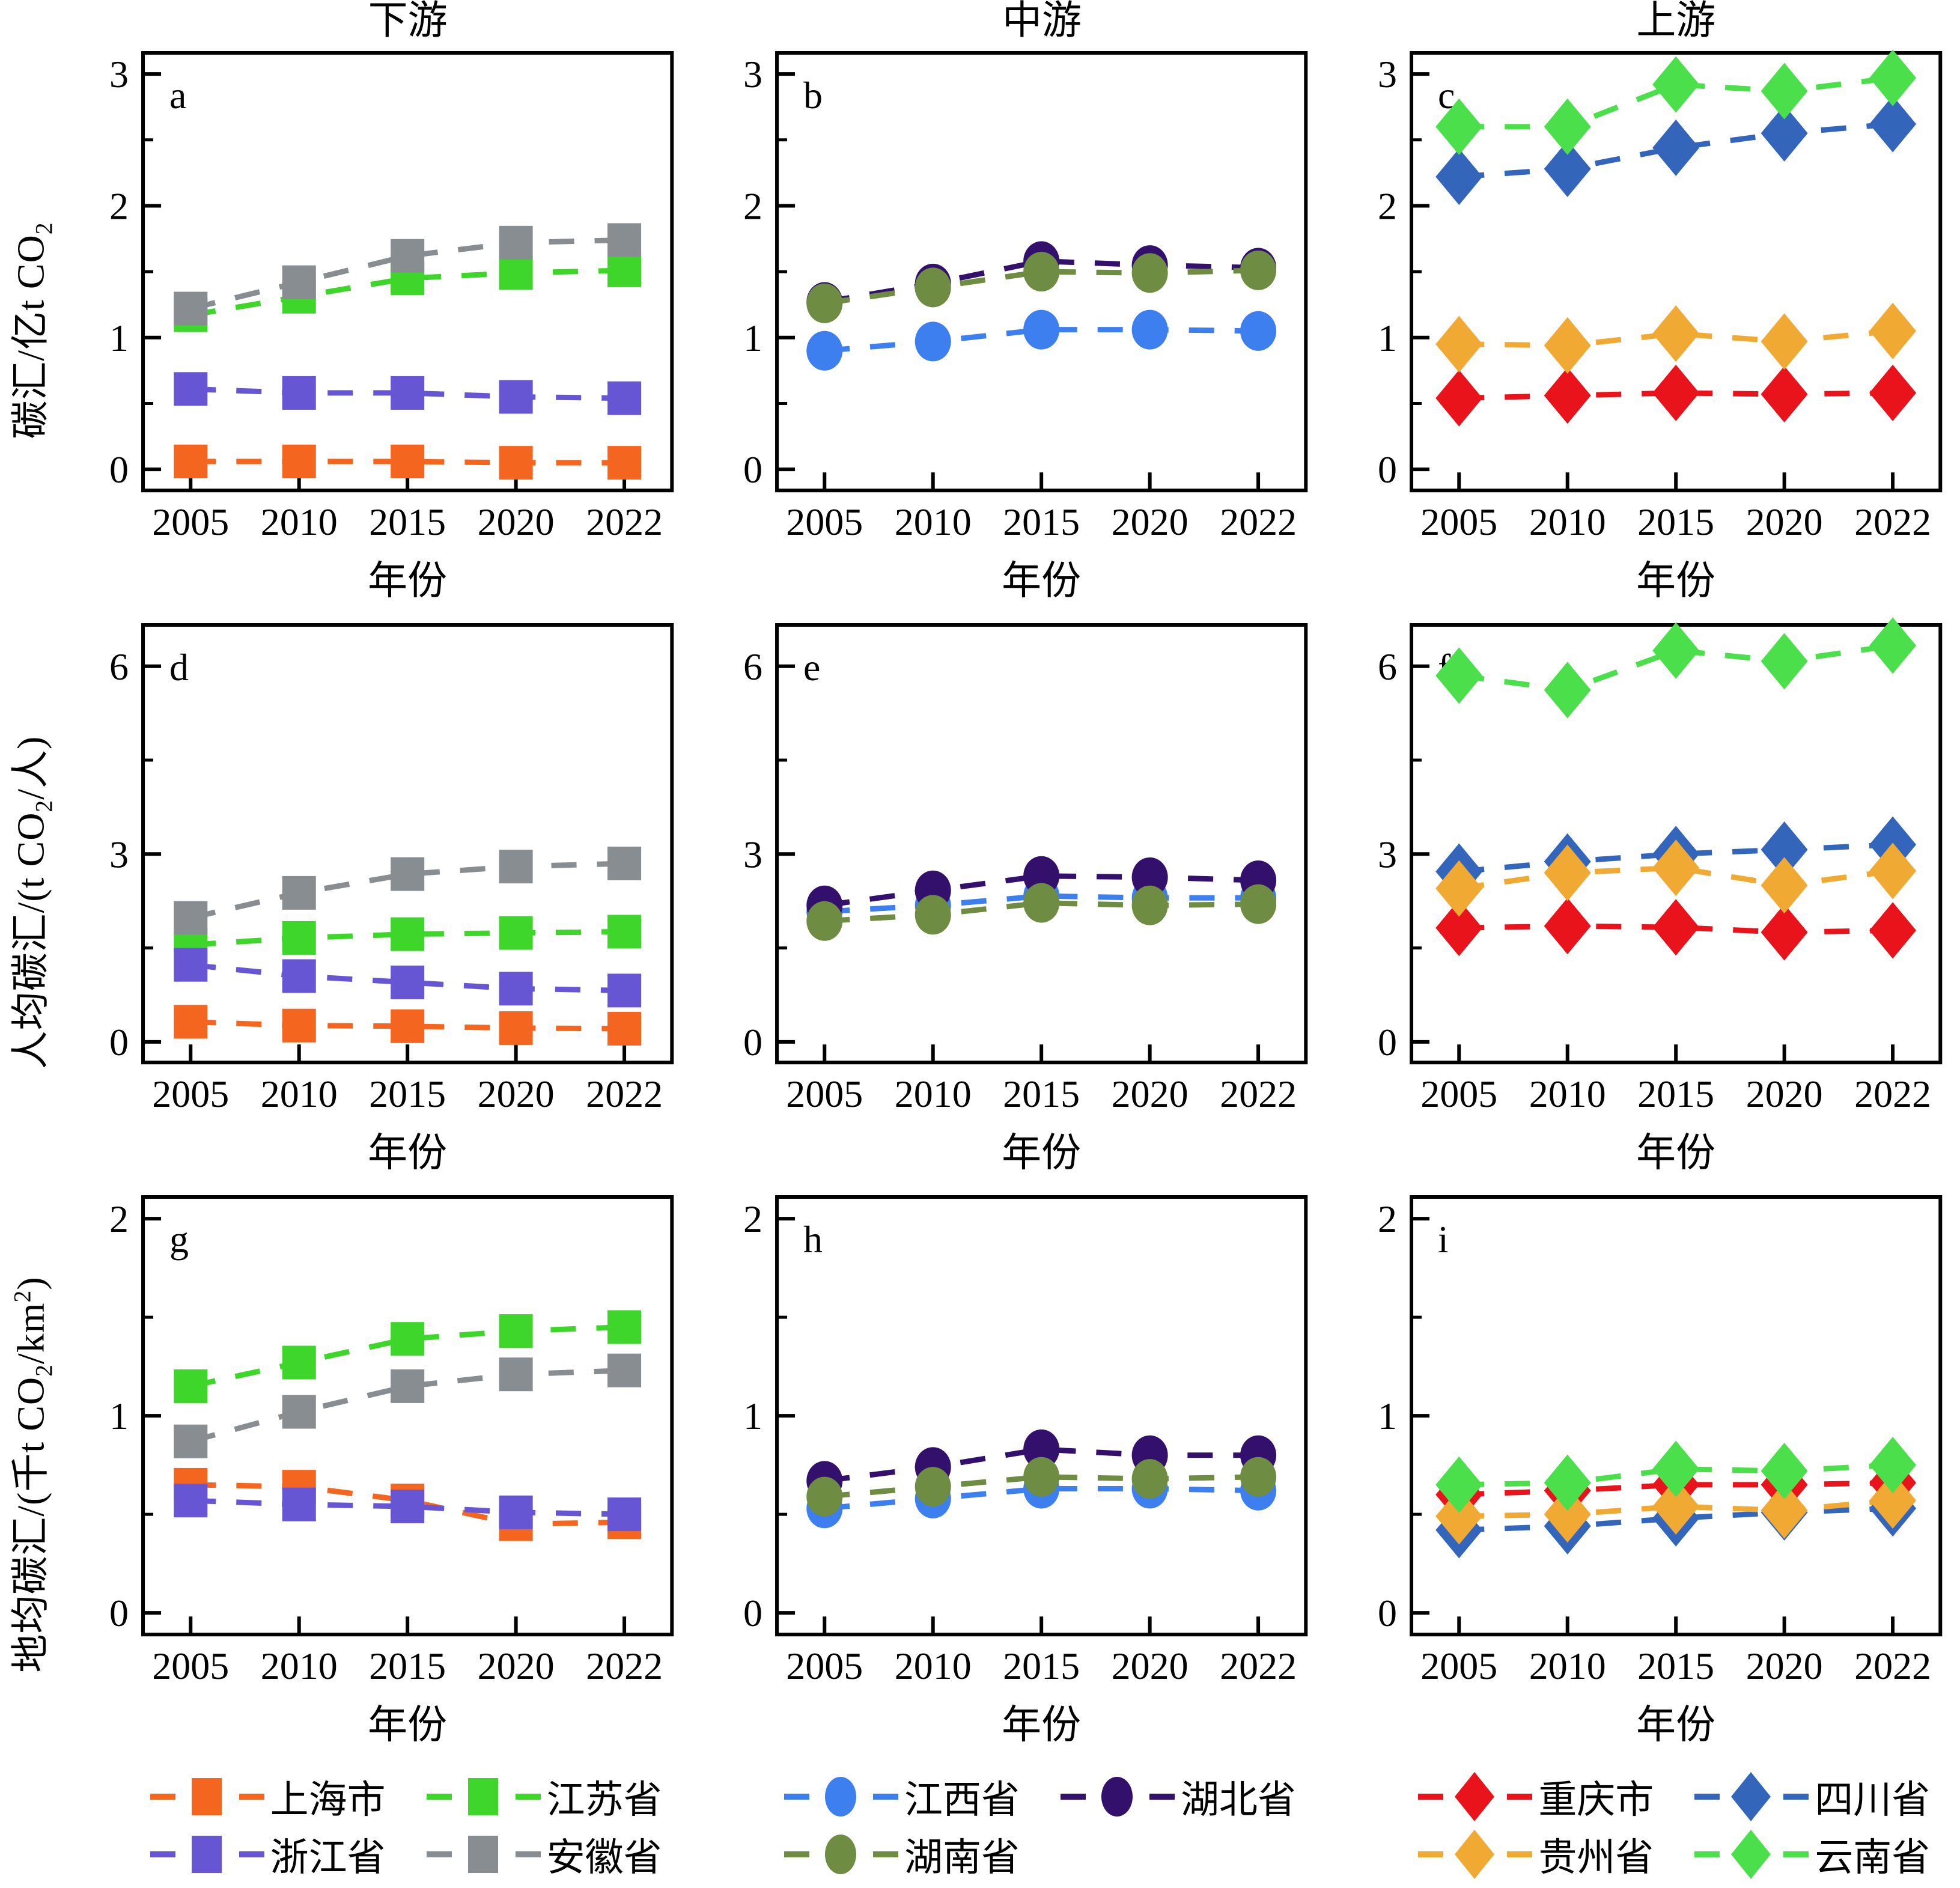 Image resolution: width=1960 pixels, height=1888 pixels. I want to click on circle-legend-symbol, so click(841, 1854).